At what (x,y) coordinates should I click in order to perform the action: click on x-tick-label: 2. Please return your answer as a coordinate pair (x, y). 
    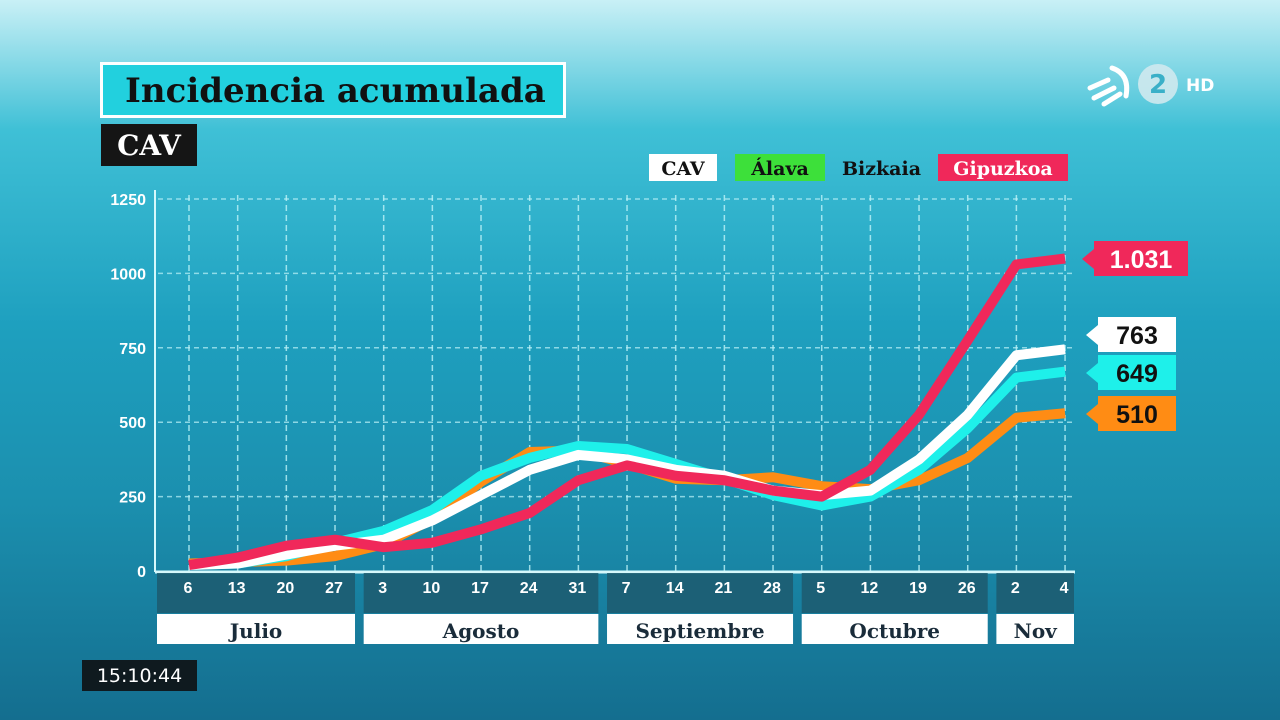
    Looking at the image, I should click on (1015, 588).